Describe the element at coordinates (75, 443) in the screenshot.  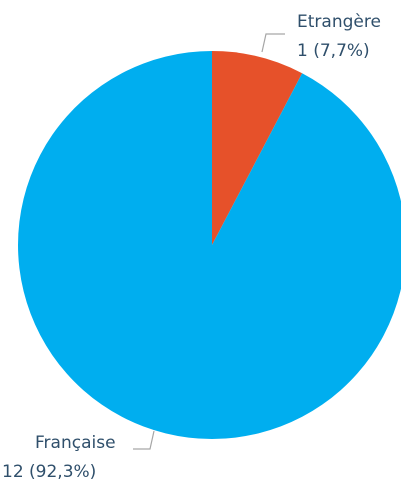
I see `slice-label-francaise-category: Française` at that location.